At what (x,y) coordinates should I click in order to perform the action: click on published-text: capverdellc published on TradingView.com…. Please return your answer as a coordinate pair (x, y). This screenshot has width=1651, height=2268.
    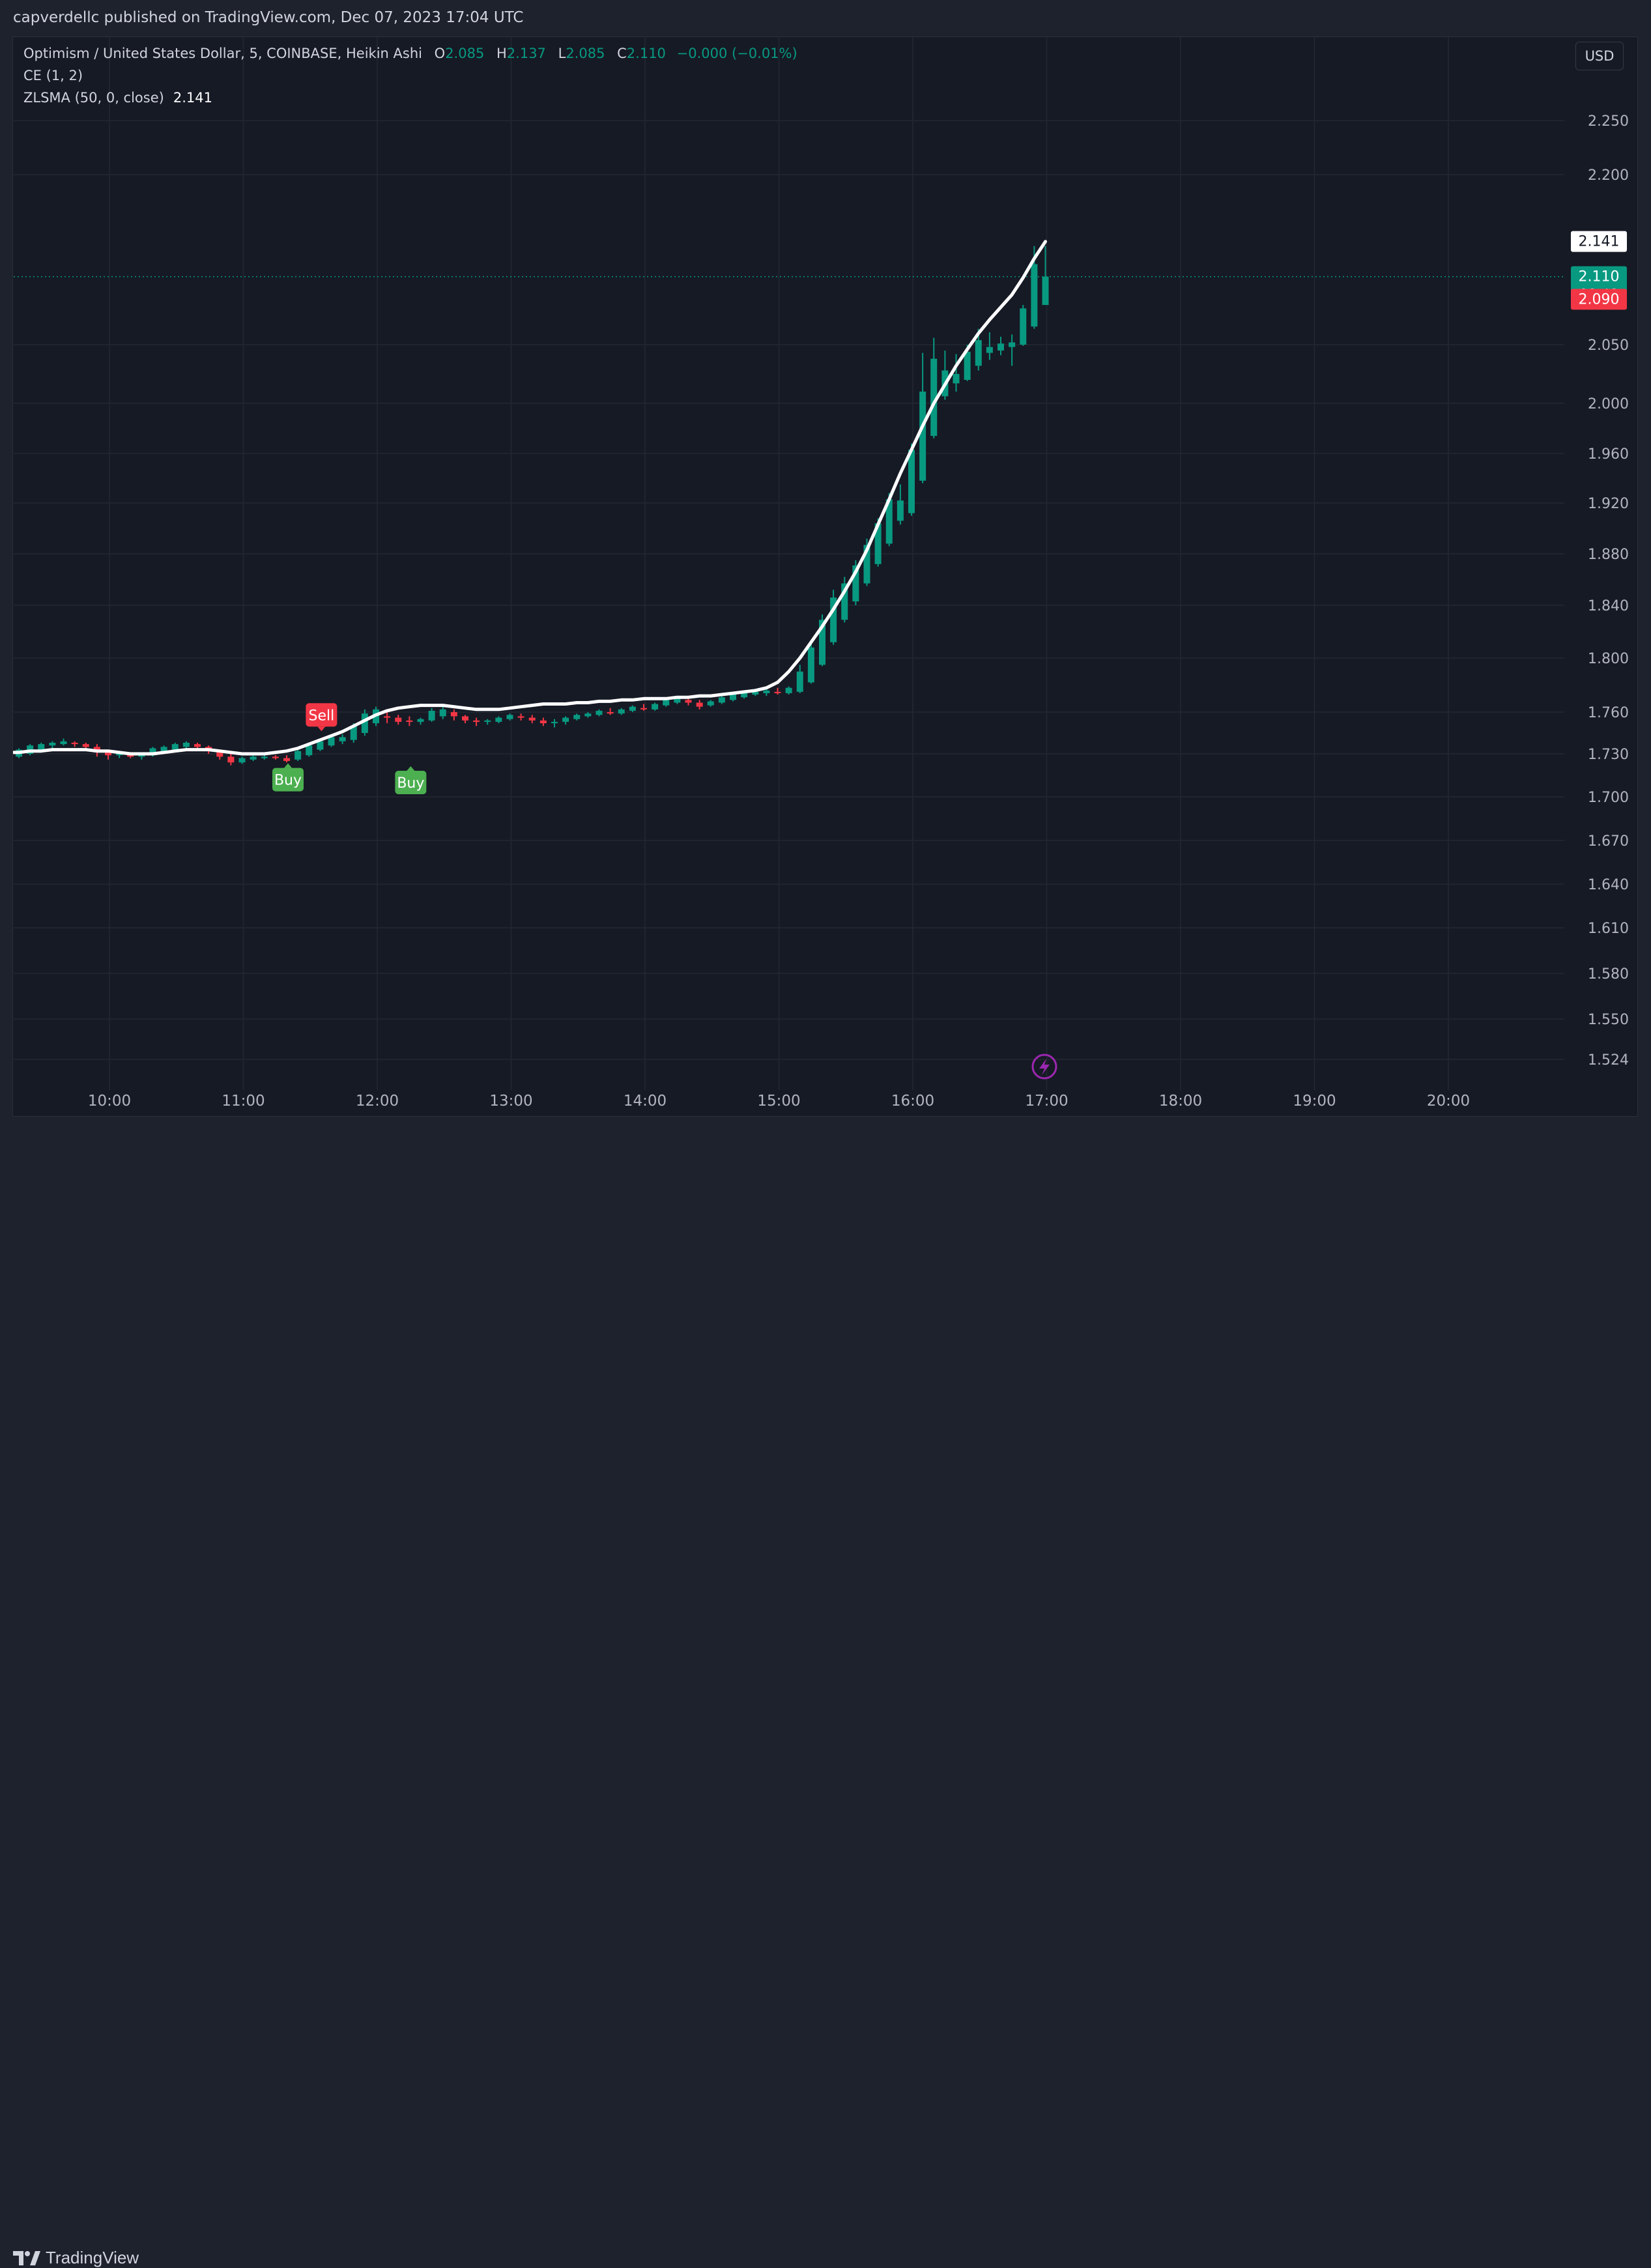
    Looking at the image, I should click on (269, 17).